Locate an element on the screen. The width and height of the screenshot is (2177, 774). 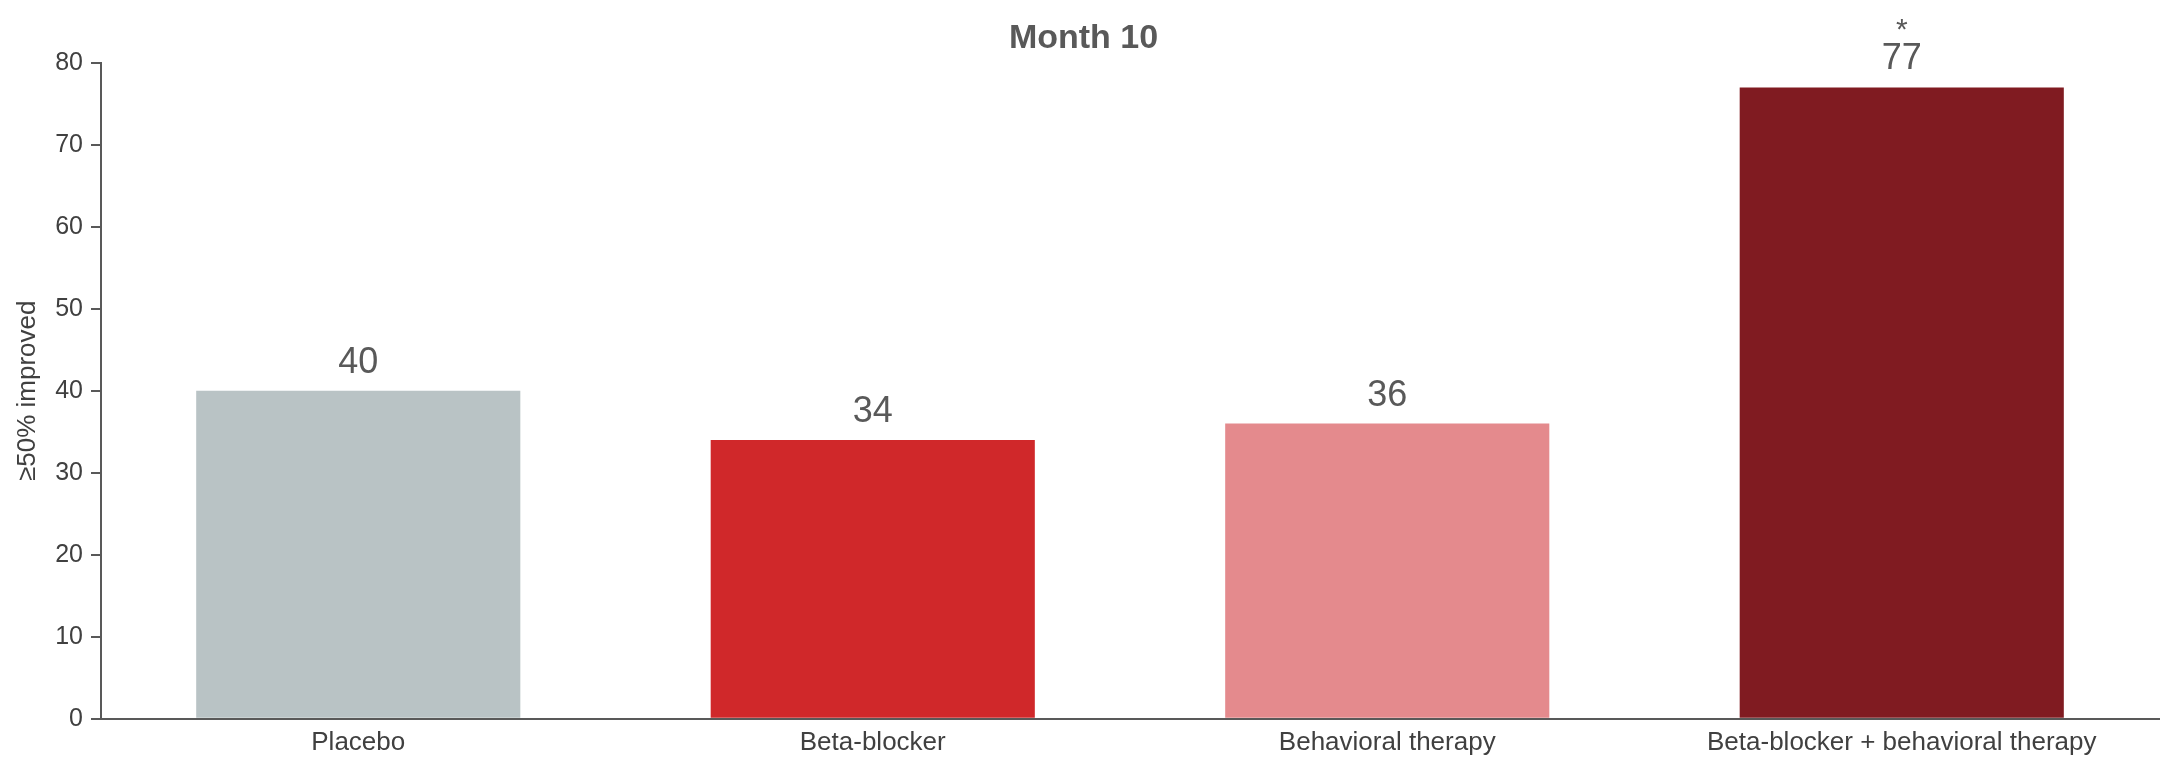
y-tick-label: 20 is located at coordinates (69, 552).